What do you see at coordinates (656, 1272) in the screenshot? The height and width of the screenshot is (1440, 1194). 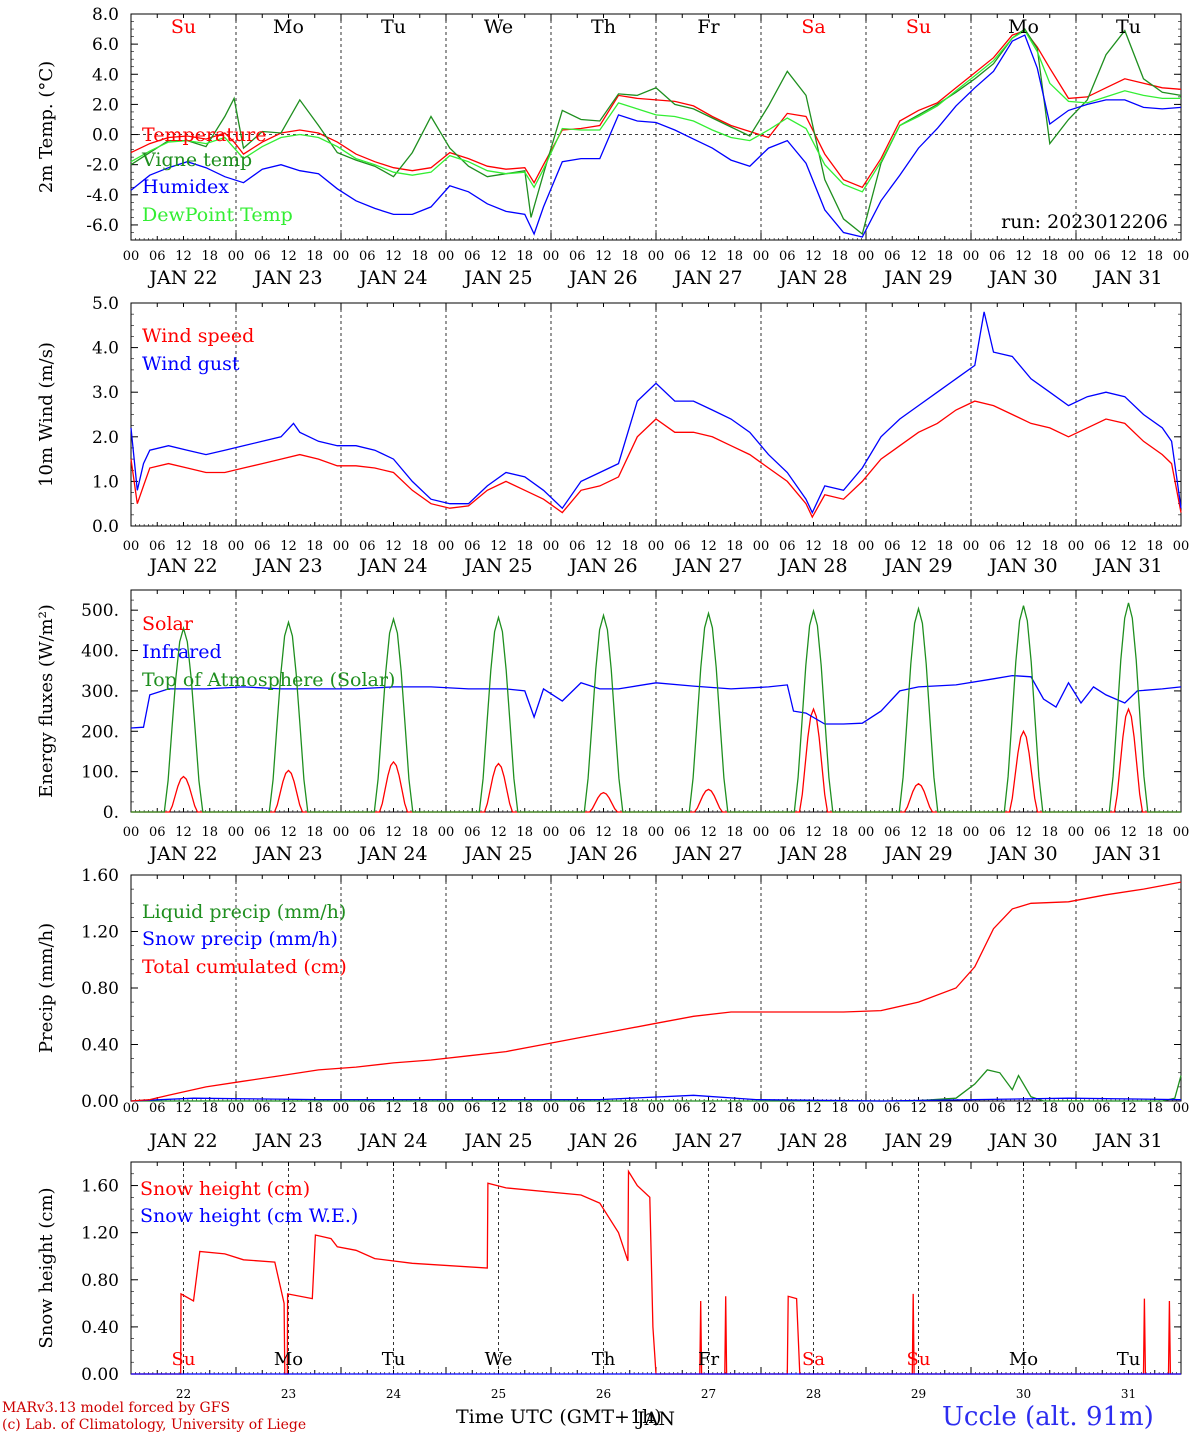 I see `series-line-snow-height-cm-` at bounding box center [656, 1272].